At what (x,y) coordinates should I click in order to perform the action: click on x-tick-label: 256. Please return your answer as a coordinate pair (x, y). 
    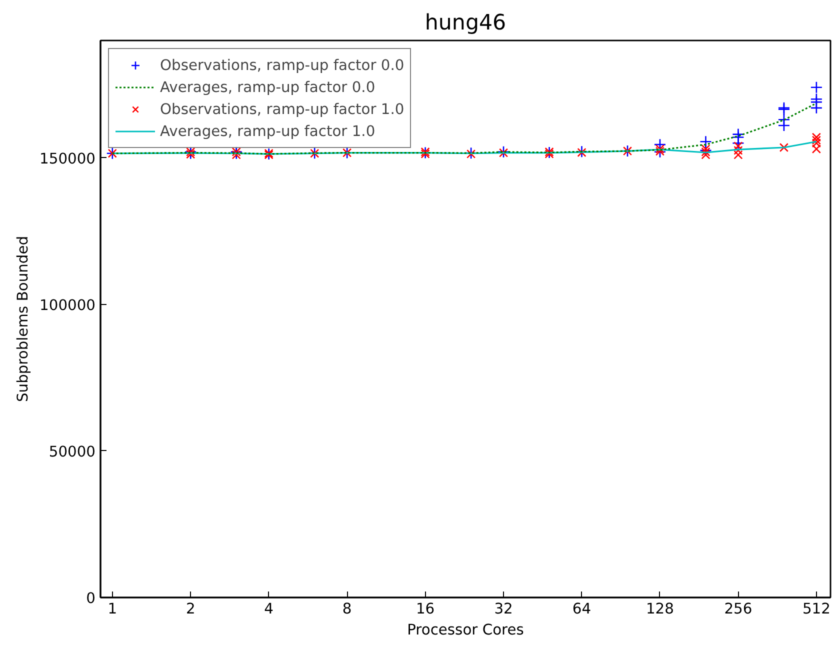
    Looking at the image, I should click on (738, 609).